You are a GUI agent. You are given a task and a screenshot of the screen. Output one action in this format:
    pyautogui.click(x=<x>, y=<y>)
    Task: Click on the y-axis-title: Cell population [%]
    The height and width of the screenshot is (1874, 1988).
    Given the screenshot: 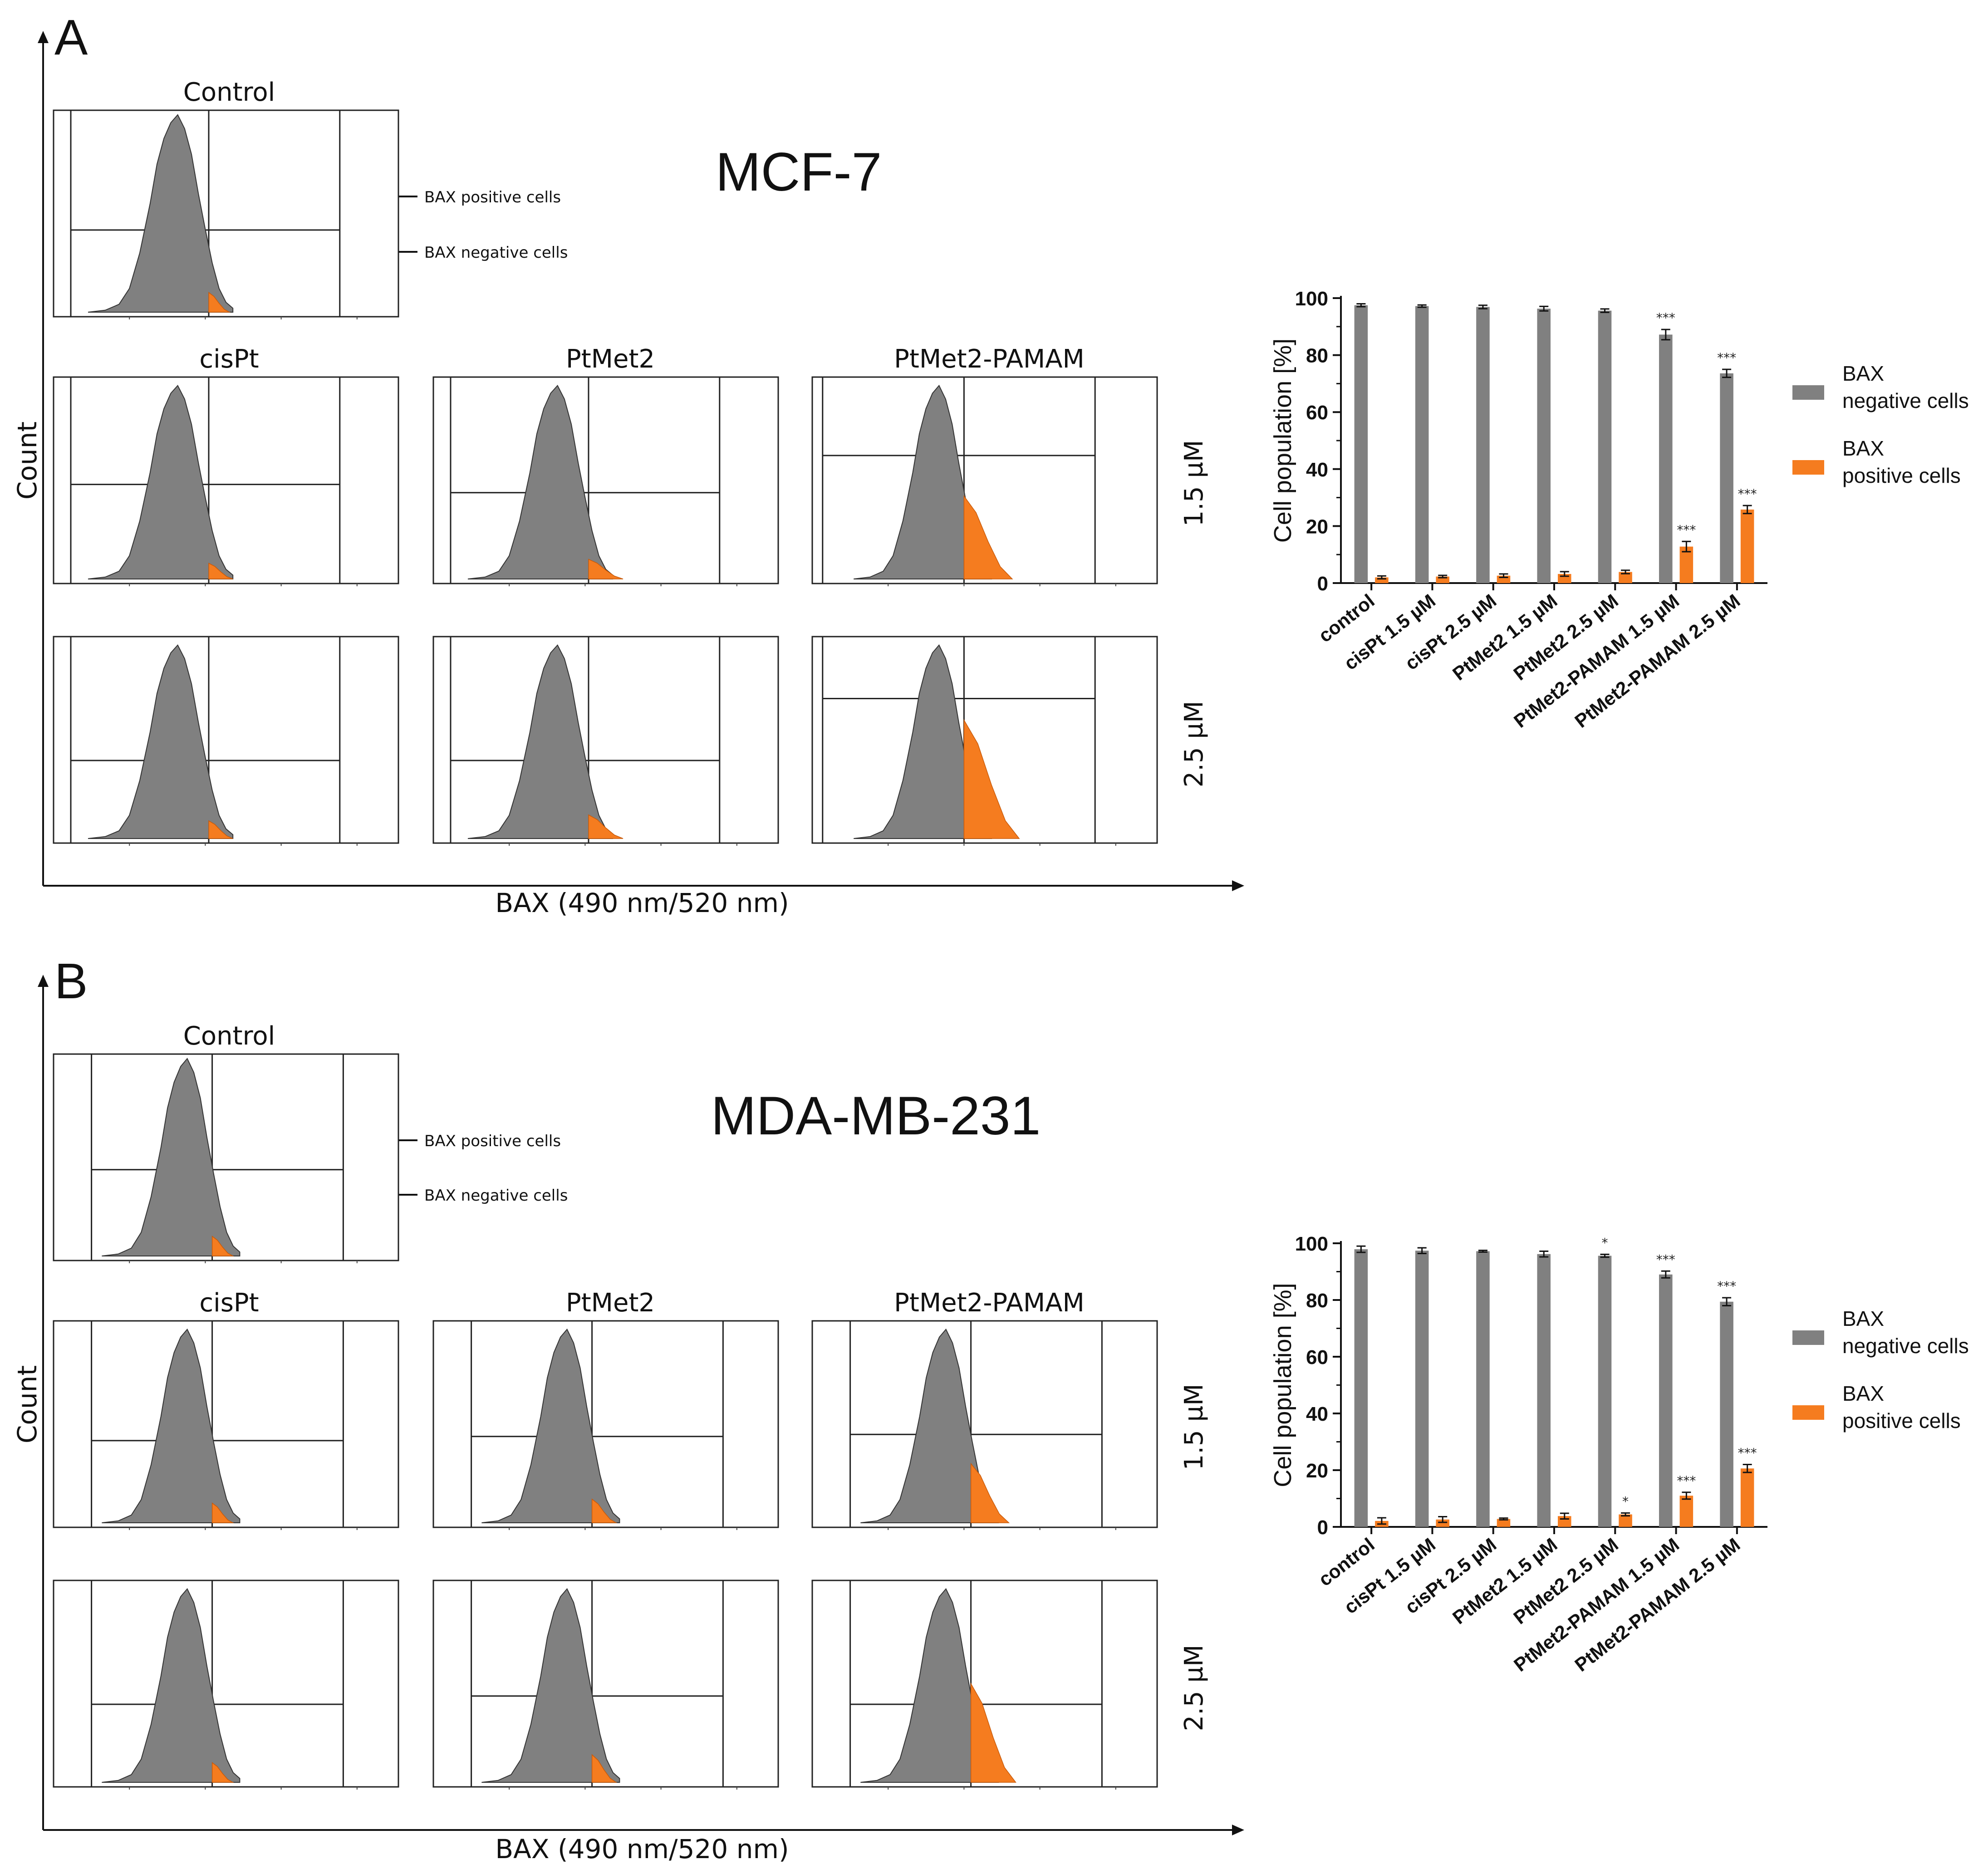 What is the action you would take?
    pyautogui.click(x=1282, y=1385)
    